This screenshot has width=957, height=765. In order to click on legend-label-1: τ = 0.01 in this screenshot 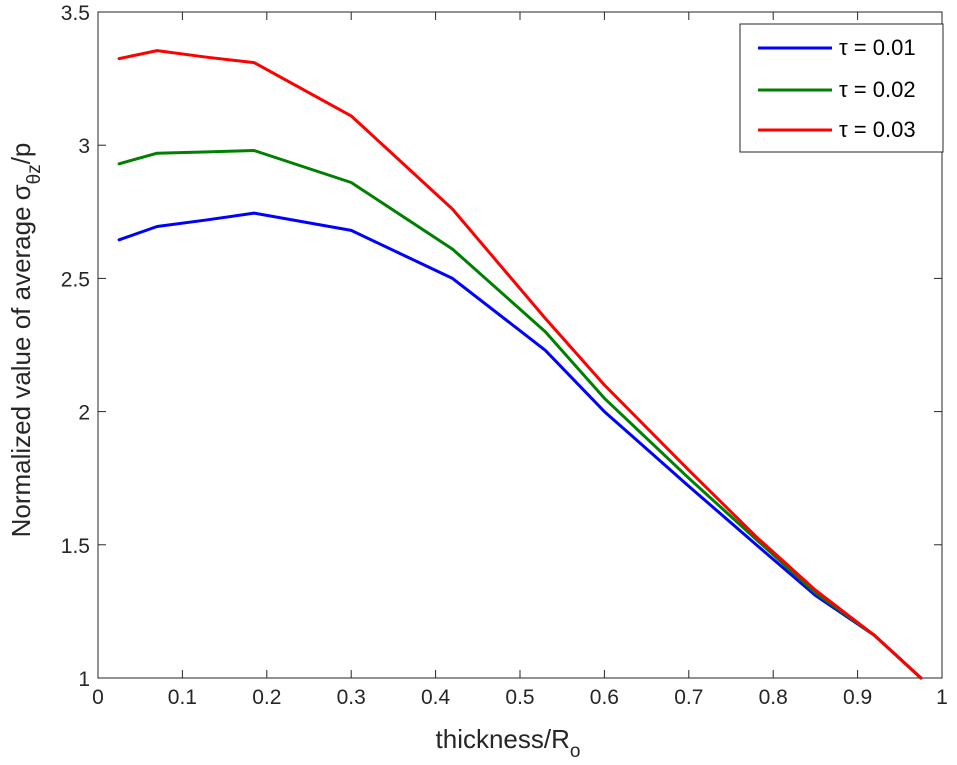, I will do `click(877, 47)`.